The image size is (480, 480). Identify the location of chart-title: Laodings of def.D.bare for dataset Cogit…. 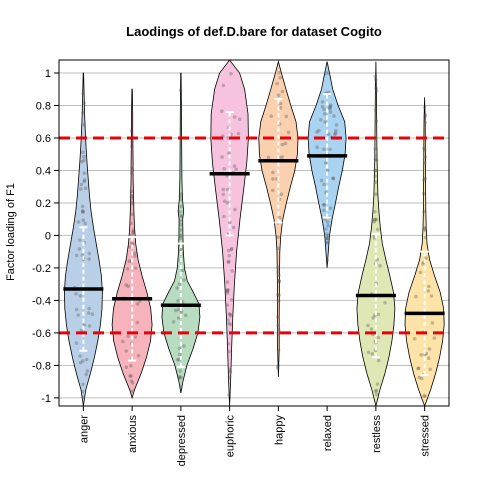
(254, 31).